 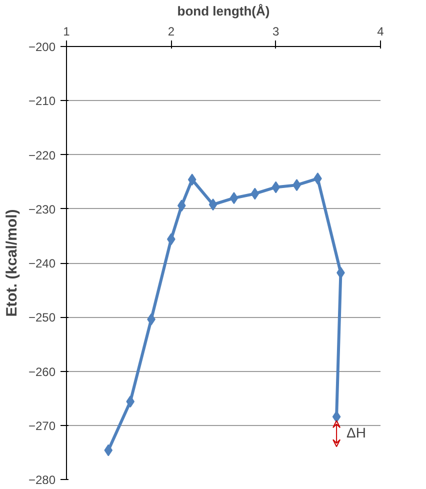 I want to click on y-axis-title: Etot. (kcal/mol), so click(x=11, y=263).